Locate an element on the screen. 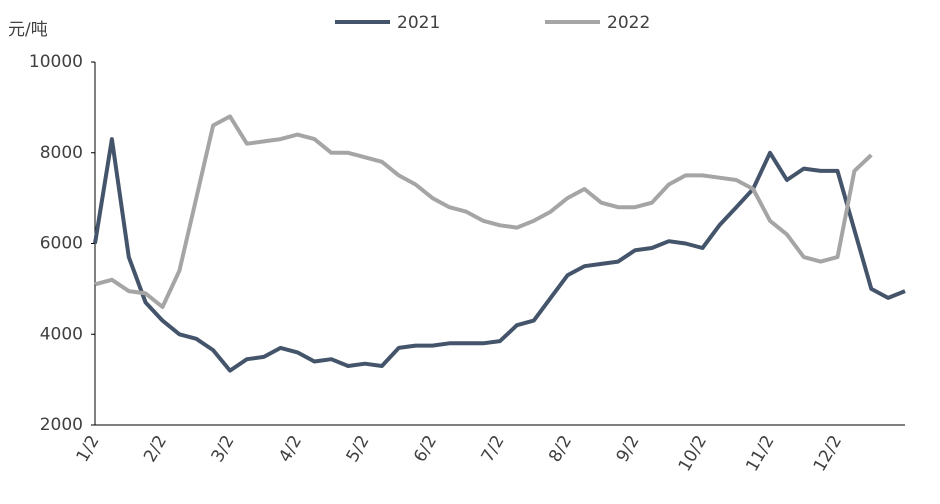  x-tick-label: 7/2 is located at coordinates (493, 449).